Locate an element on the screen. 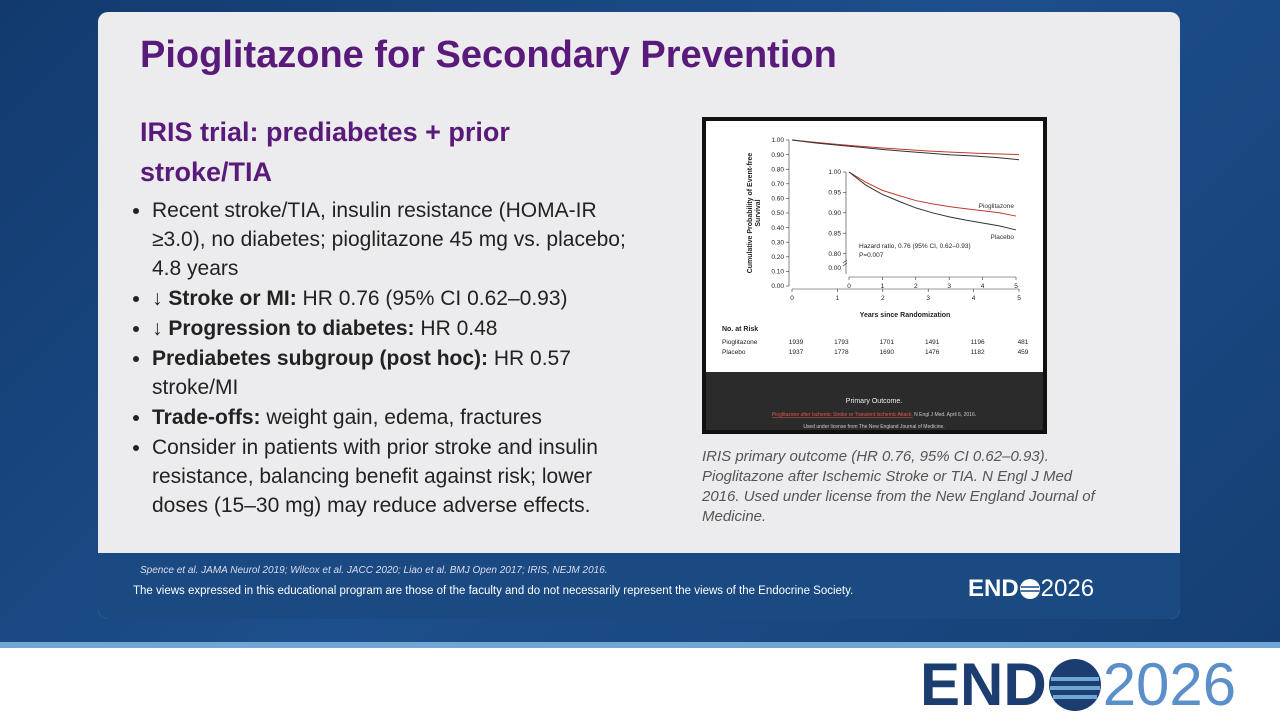  figure-caption-panel is located at coordinates (874, 401).